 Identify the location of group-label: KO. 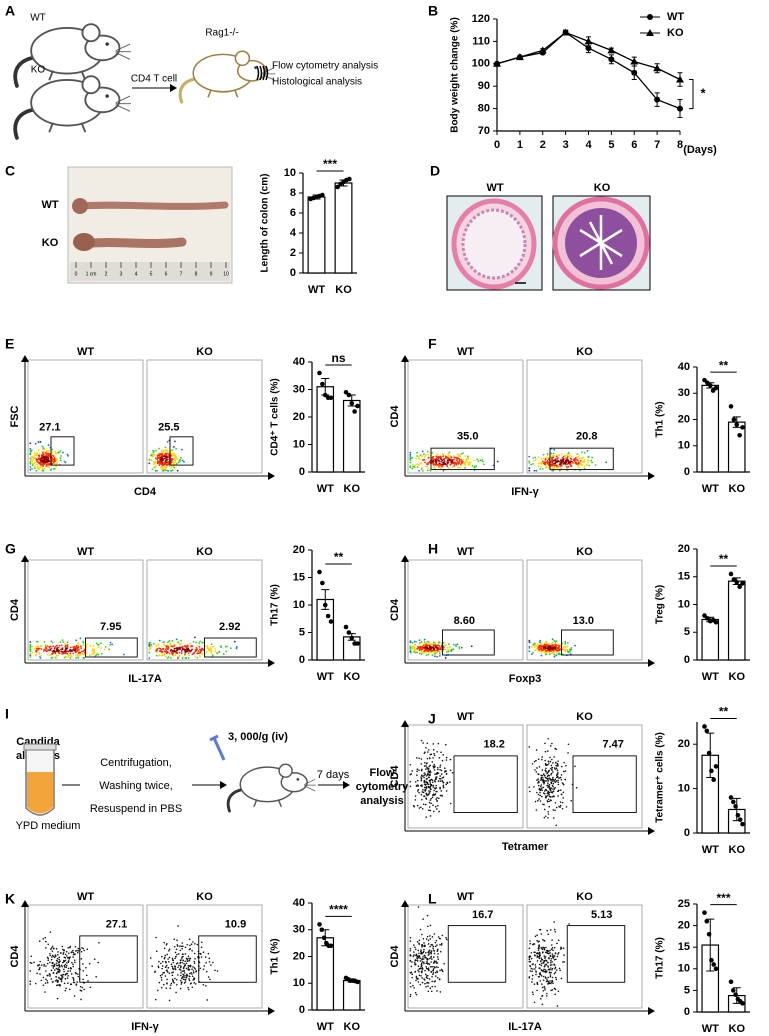
(584, 897).